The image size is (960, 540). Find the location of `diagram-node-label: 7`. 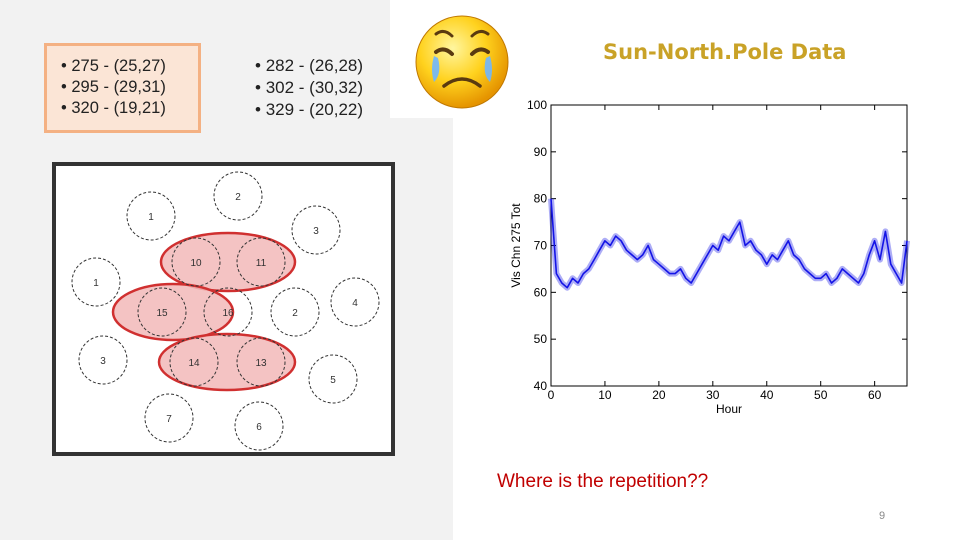

diagram-node-label: 7 is located at coordinates (169, 419).